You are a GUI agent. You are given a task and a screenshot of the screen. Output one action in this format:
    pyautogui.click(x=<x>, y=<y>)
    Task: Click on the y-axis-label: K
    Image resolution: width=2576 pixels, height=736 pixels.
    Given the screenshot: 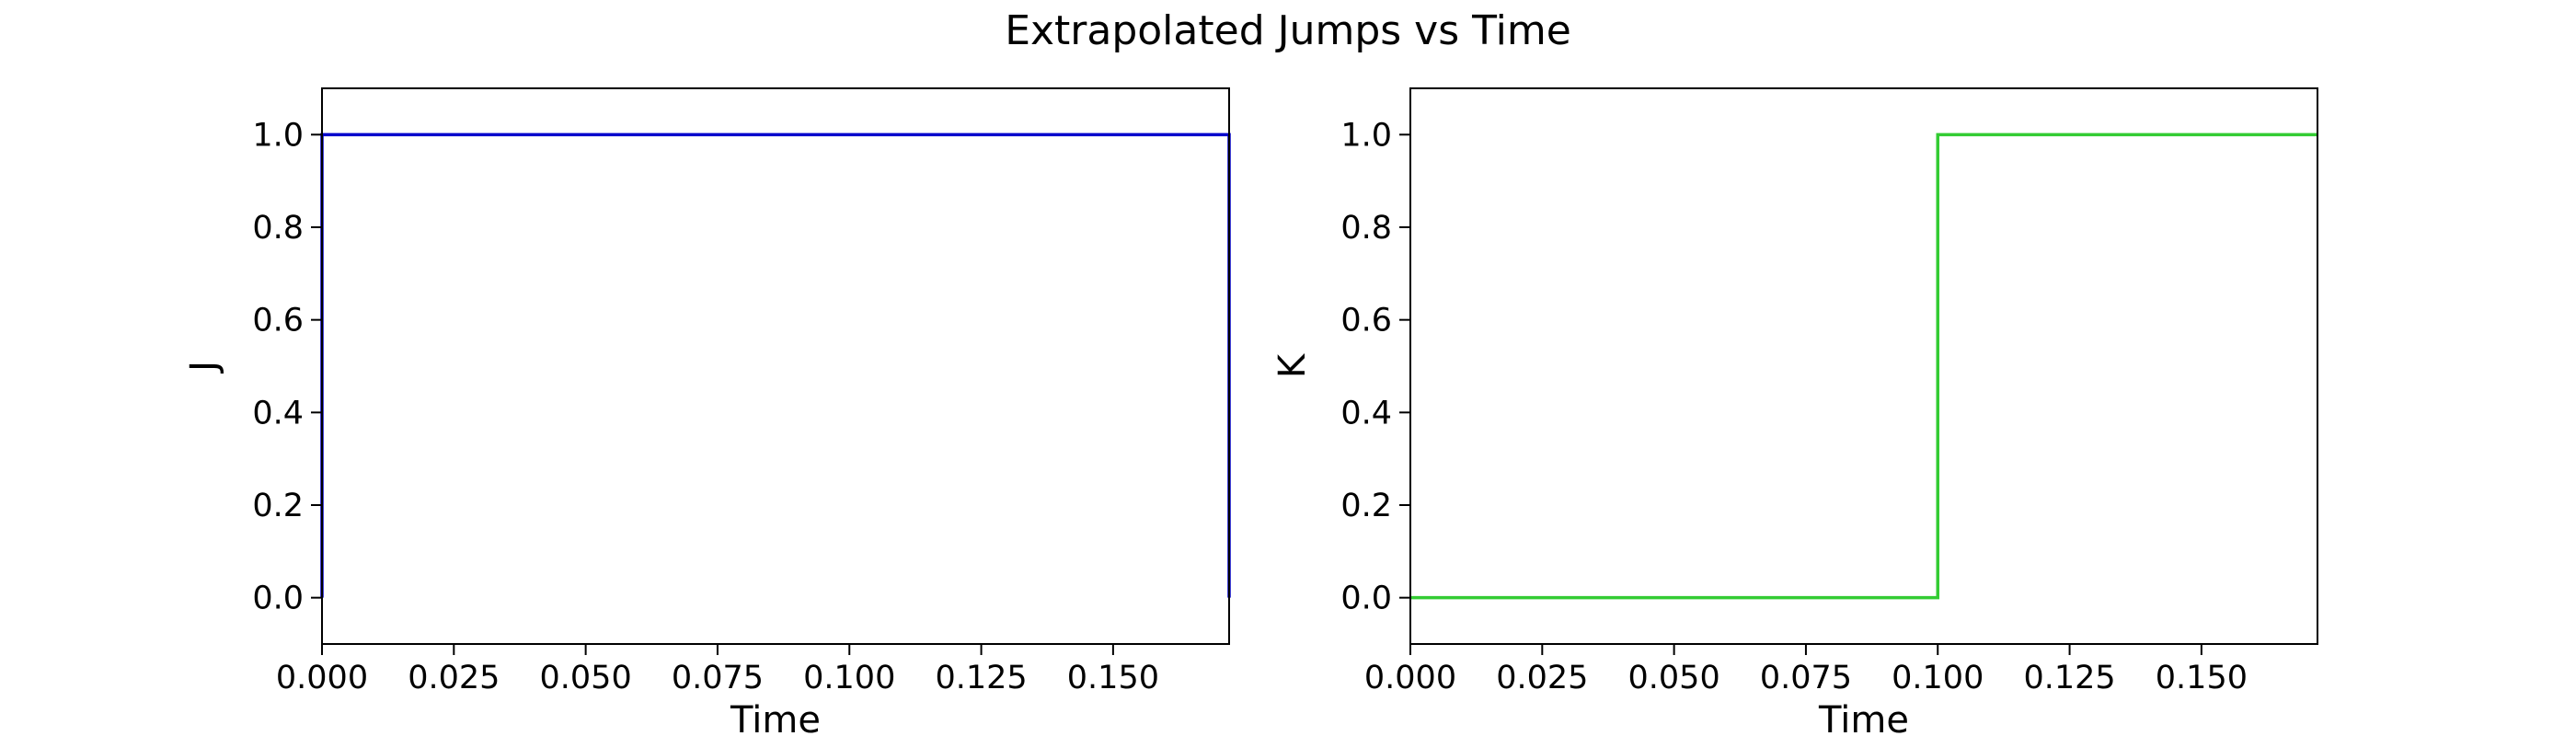 What is the action you would take?
    pyautogui.click(x=1292, y=365)
    